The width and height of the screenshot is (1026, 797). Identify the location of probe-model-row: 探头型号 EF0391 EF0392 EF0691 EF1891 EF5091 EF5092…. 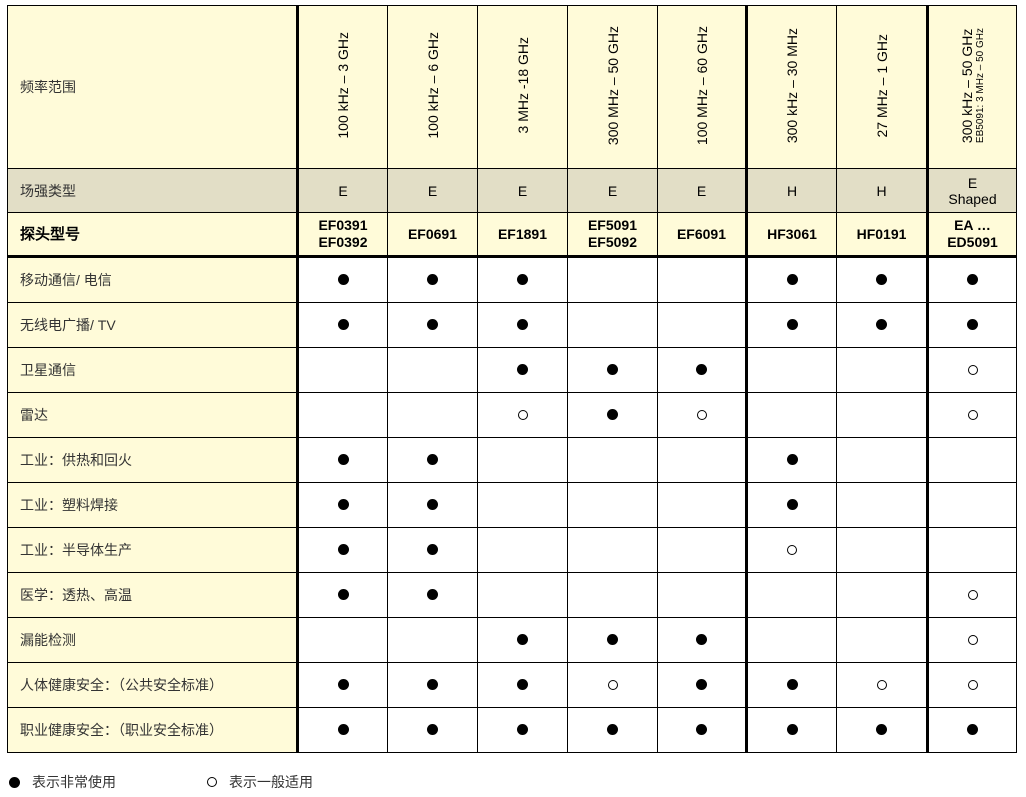
(512, 235).